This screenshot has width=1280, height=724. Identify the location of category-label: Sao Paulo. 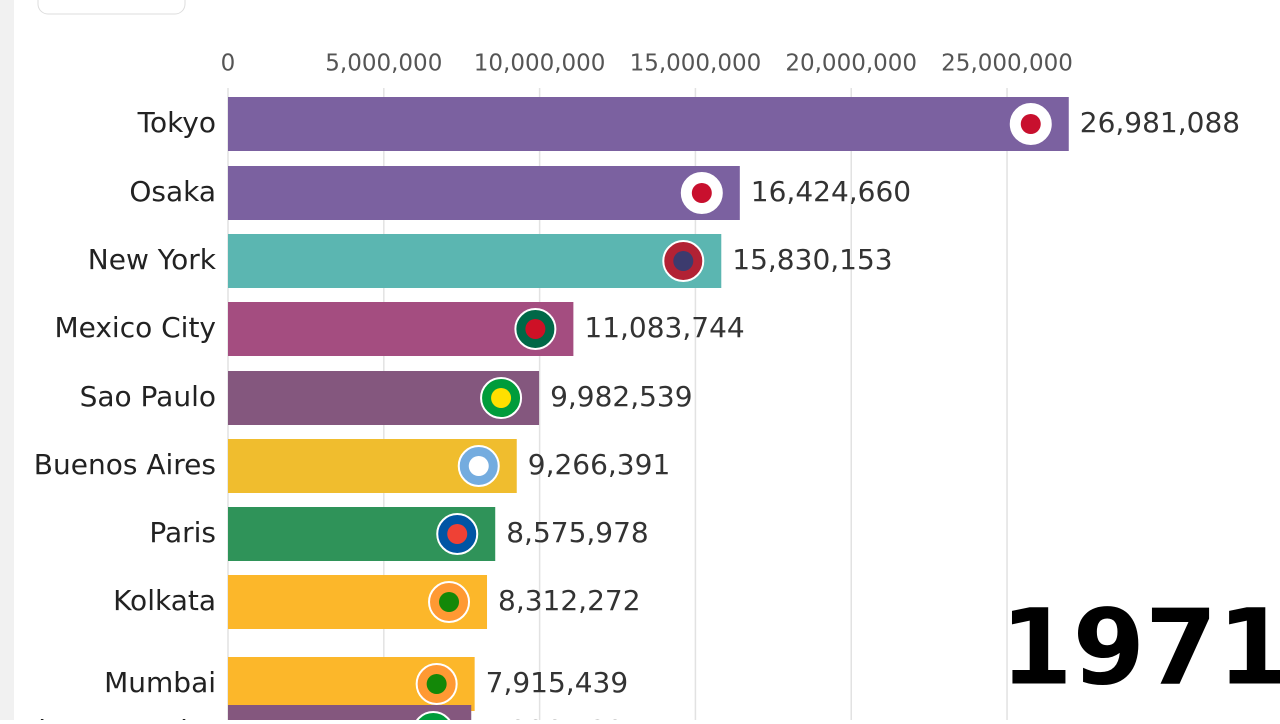
(148, 396).